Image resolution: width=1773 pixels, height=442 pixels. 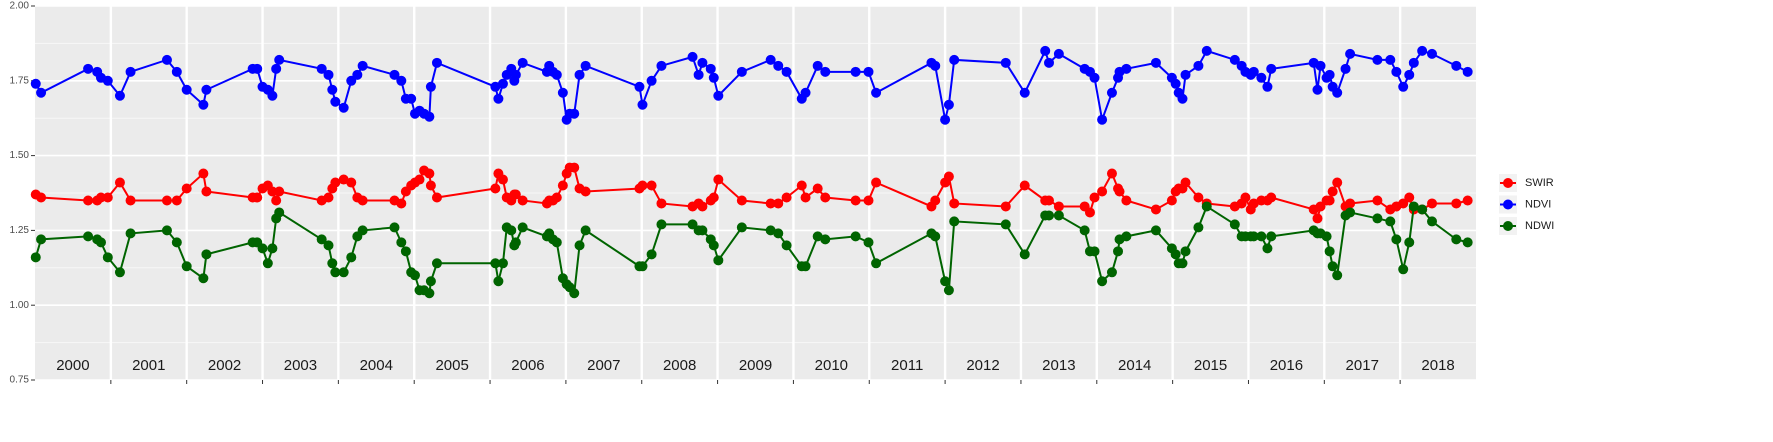 I want to click on y-tick-label: 1.75, so click(x=20, y=80).